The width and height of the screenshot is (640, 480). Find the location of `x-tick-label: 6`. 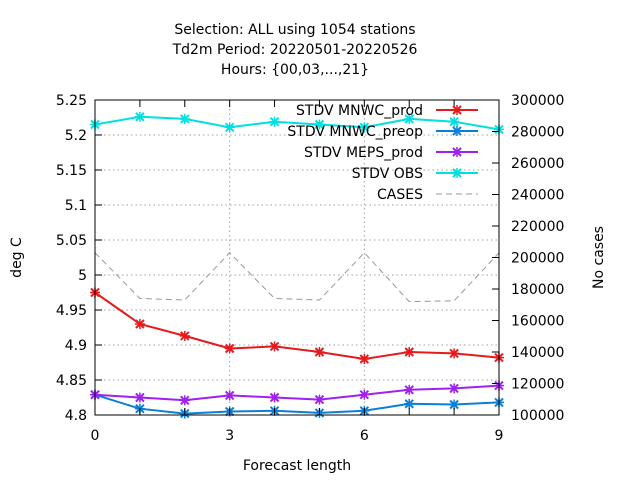

x-tick-label: 6 is located at coordinates (364, 436).